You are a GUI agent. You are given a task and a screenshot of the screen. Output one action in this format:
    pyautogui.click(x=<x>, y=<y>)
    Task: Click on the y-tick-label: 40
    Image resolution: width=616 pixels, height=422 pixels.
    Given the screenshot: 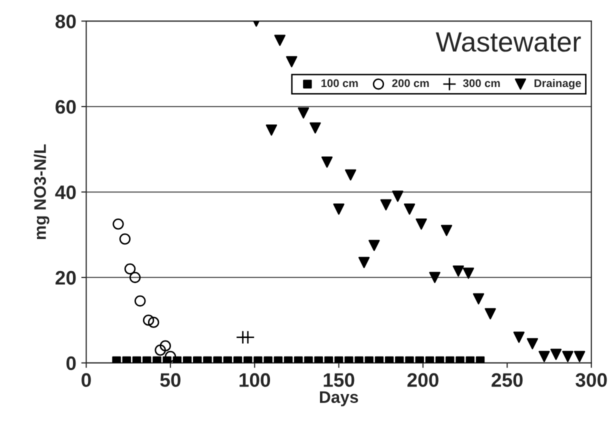 What is the action you would take?
    pyautogui.click(x=65, y=192)
    